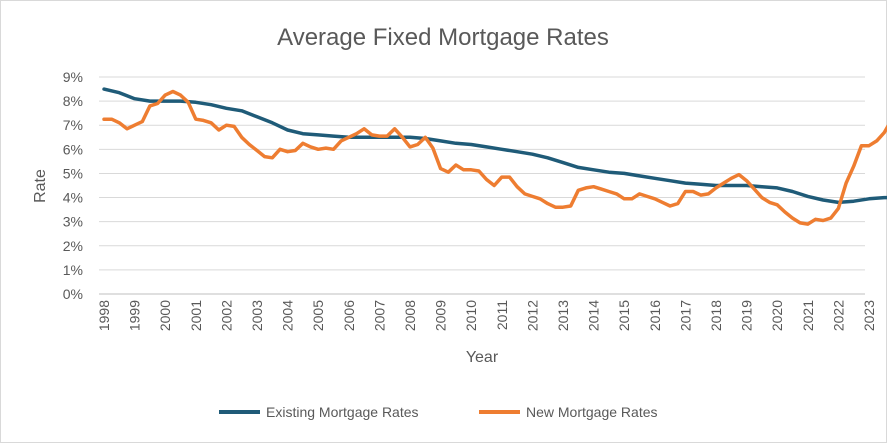 The image size is (887, 443). Describe the element at coordinates (73, 246) in the screenshot. I see `y-tick-label: 2%` at that location.